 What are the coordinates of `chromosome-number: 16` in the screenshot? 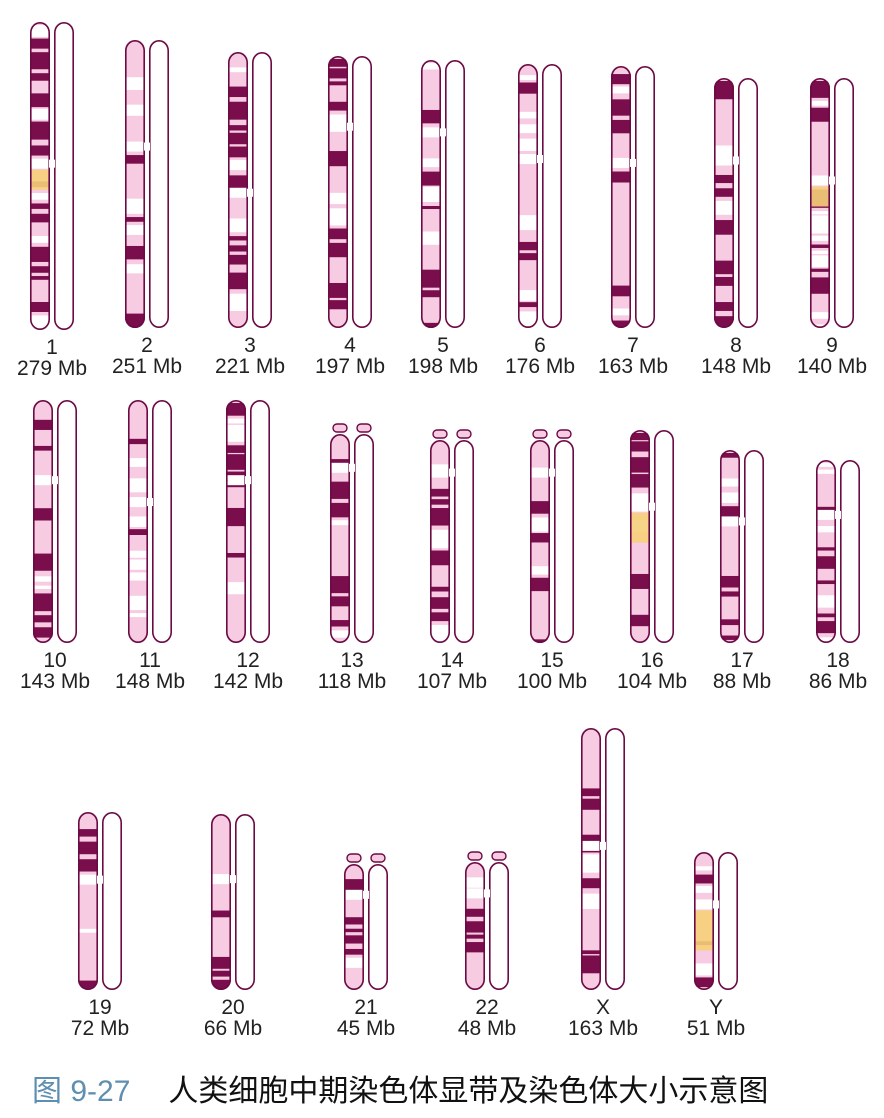 It's located at (652, 660).